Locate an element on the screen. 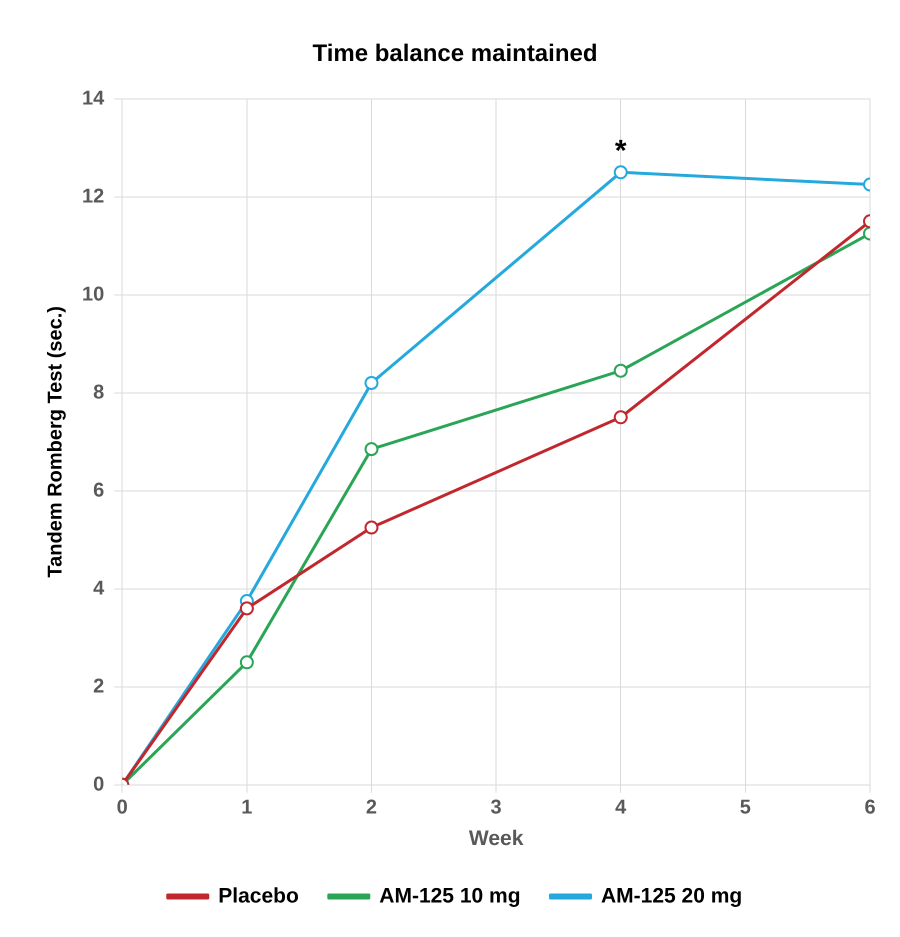  y-tick-label: 8 is located at coordinates (98, 392).